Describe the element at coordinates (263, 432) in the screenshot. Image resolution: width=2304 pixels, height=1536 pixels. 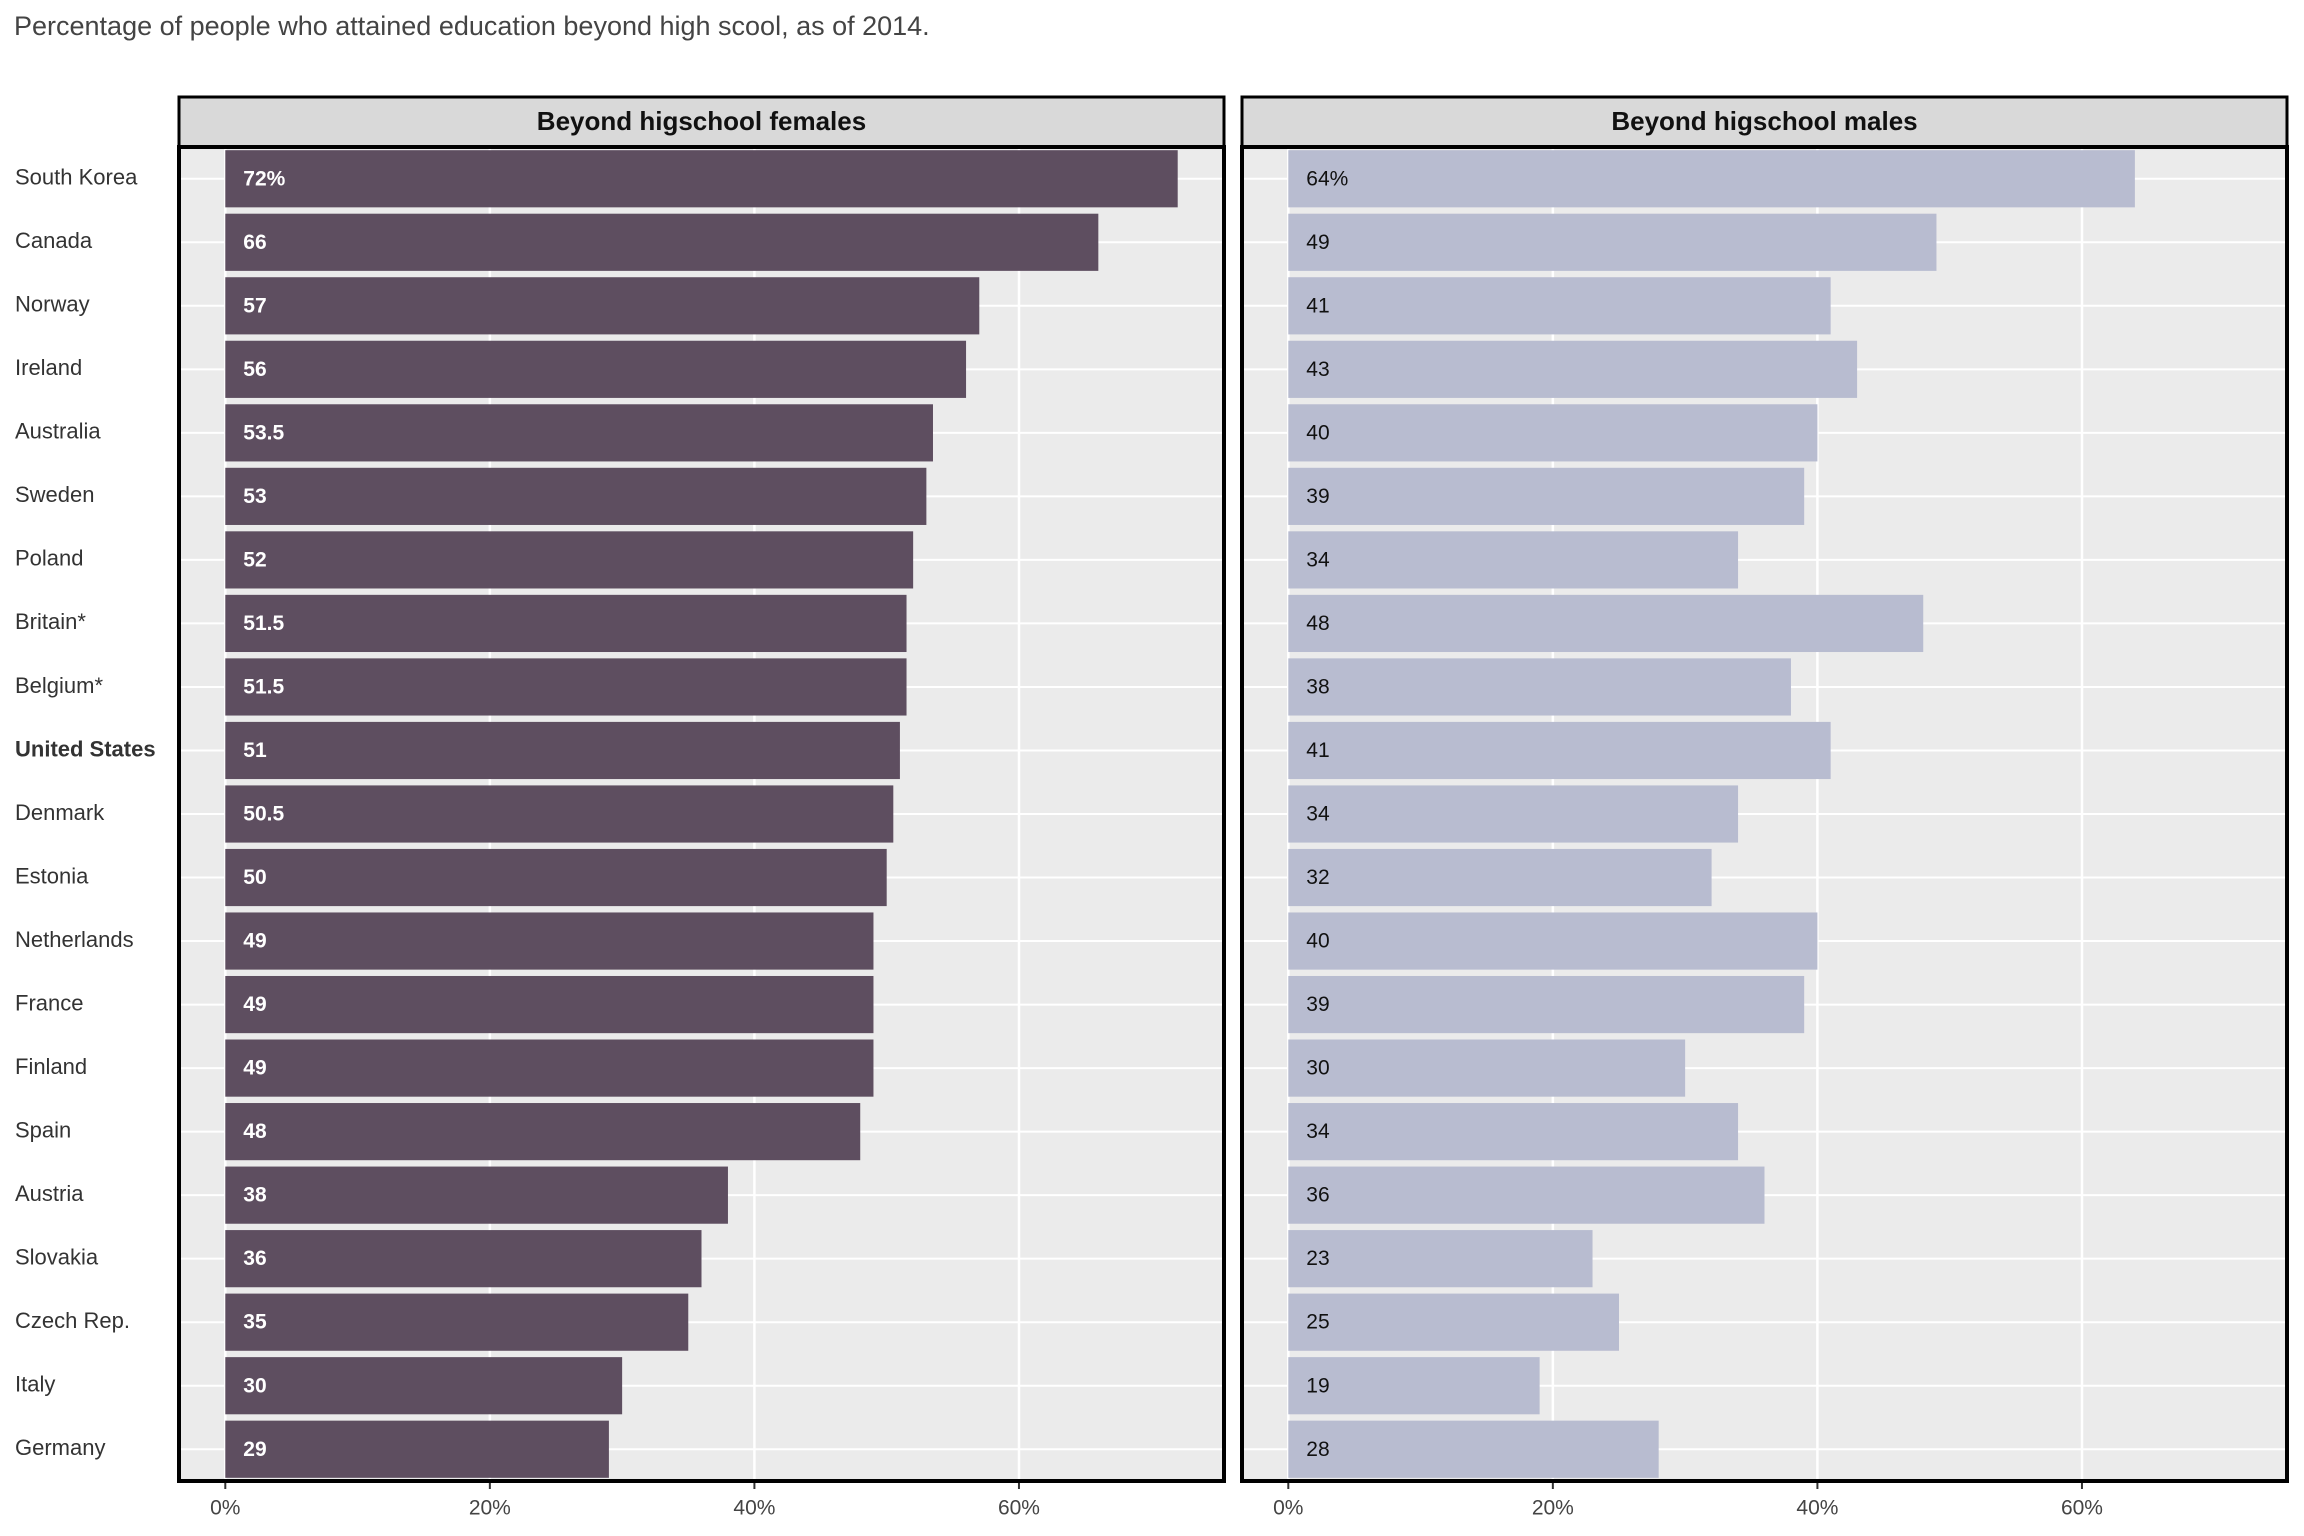
I see `data-label: 53.5` at that location.